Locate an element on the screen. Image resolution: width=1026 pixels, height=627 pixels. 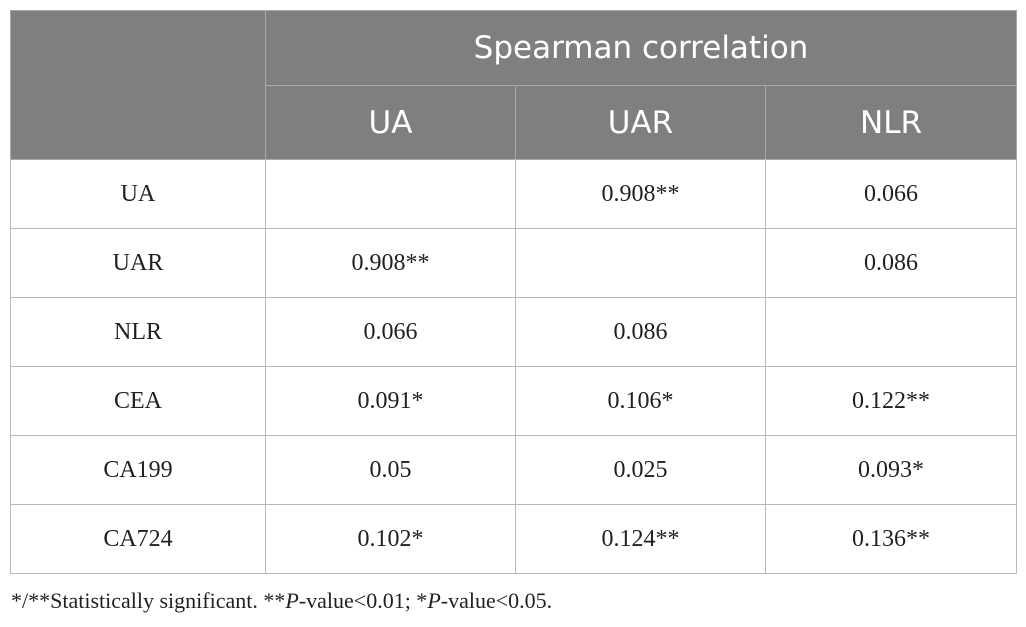
table-cell: 0.124** is located at coordinates (640, 539).